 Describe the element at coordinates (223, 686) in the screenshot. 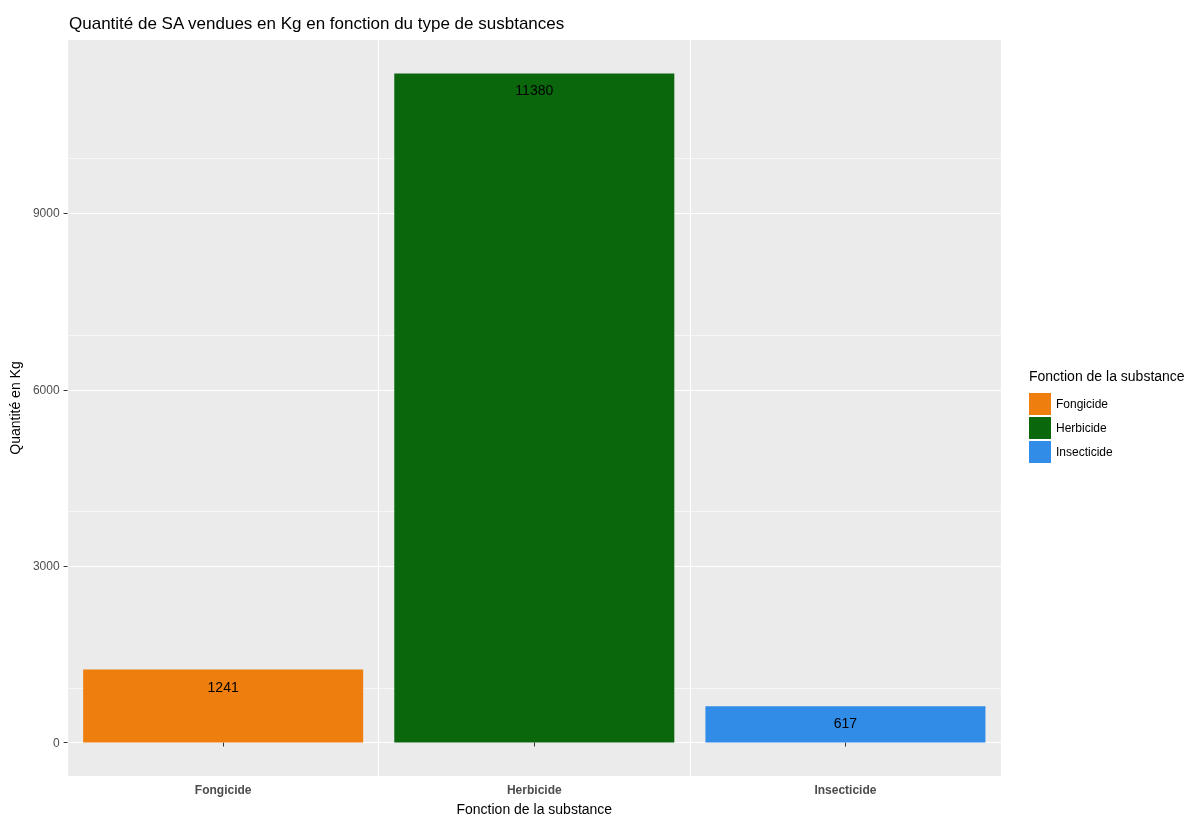

I see `data-label: 1241` at that location.